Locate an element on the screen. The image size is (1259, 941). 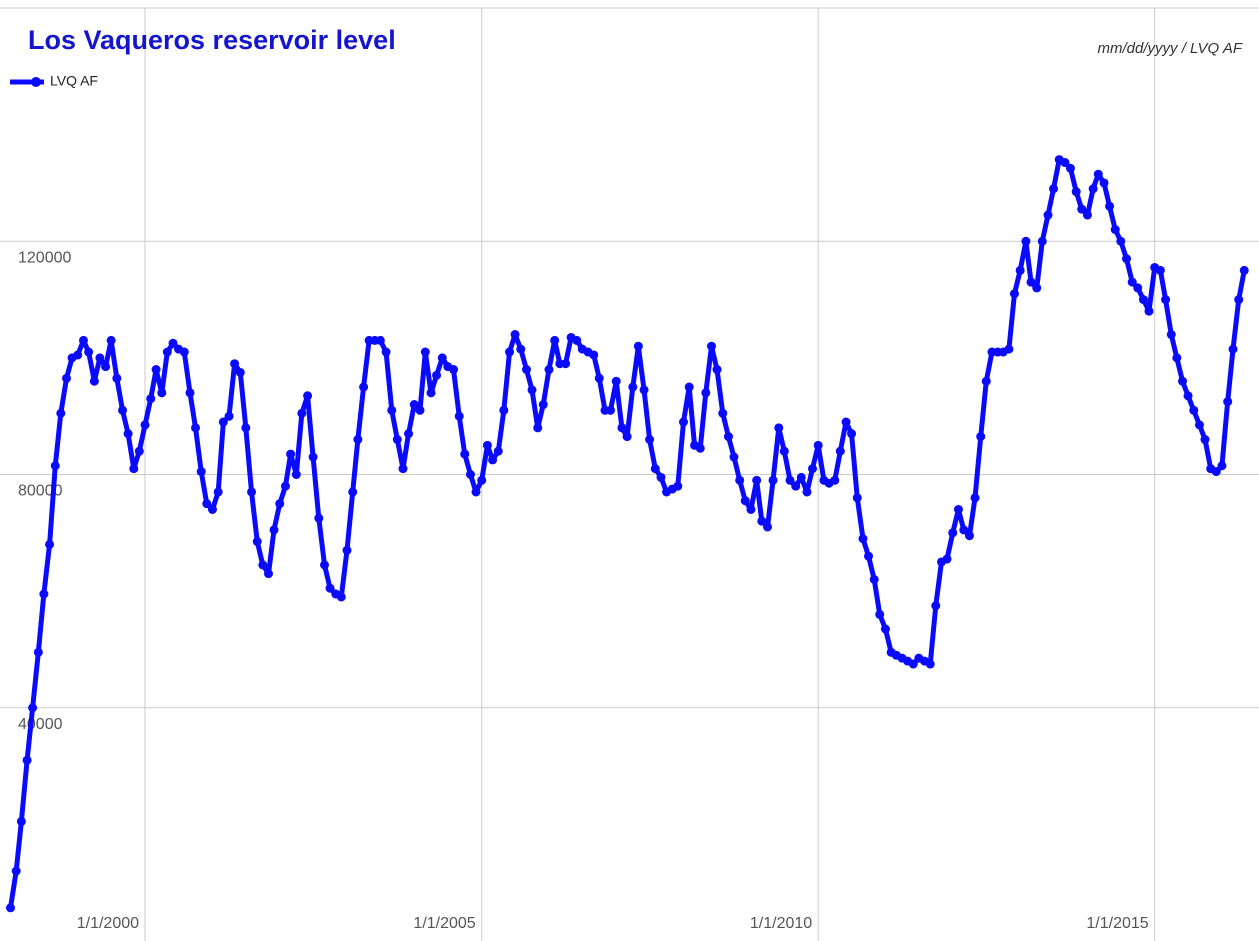
y-tick-label: 120000 is located at coordinates (44, 257).